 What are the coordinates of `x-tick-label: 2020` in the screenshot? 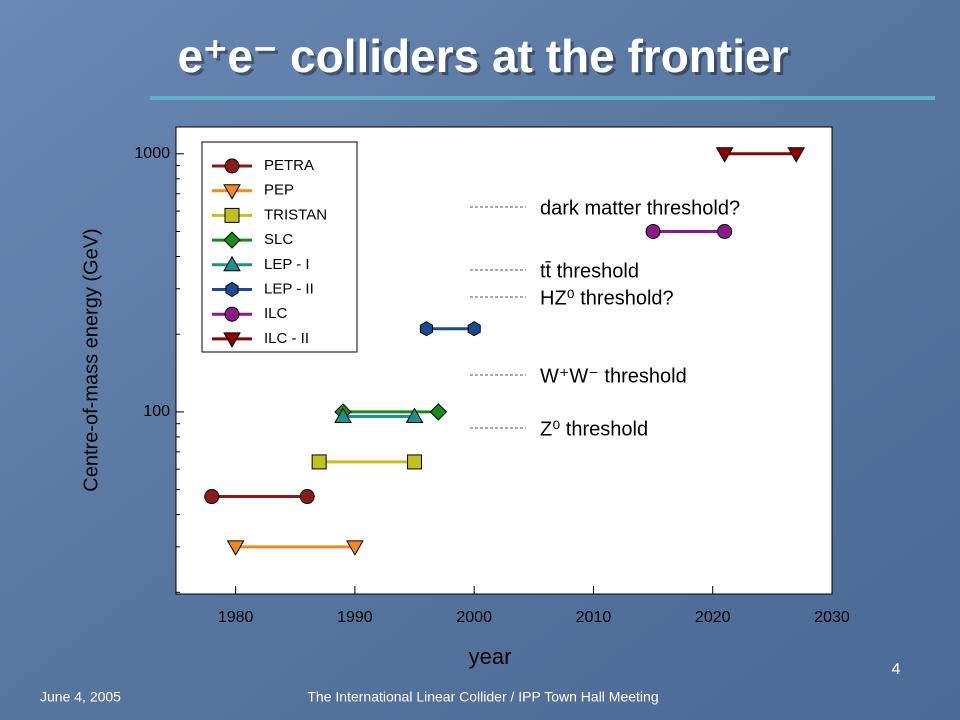 It's located at (713, 617).